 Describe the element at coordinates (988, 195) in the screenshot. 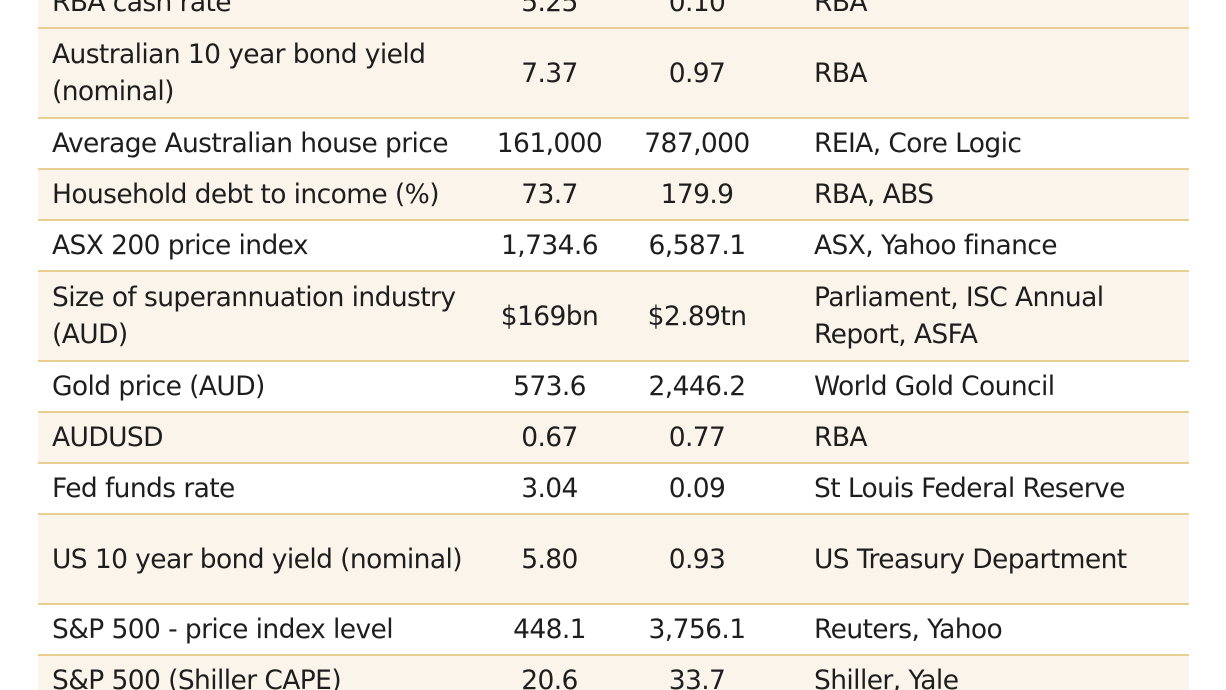

I see `source-cell: RBA, ABS` at that location.